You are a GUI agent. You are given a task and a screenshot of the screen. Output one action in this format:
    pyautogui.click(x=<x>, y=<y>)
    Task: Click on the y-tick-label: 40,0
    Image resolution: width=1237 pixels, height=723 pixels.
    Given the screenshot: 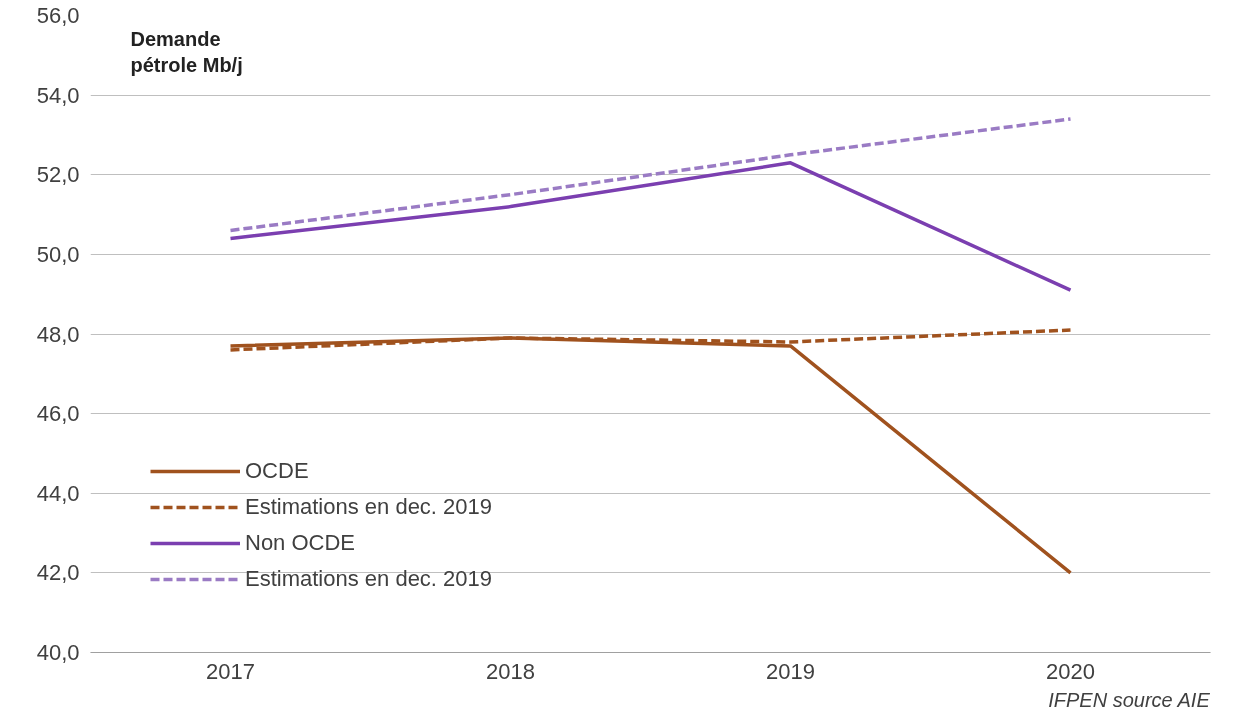 What is the action you would take?
    pyautogui.click(x=58, y=652)
    